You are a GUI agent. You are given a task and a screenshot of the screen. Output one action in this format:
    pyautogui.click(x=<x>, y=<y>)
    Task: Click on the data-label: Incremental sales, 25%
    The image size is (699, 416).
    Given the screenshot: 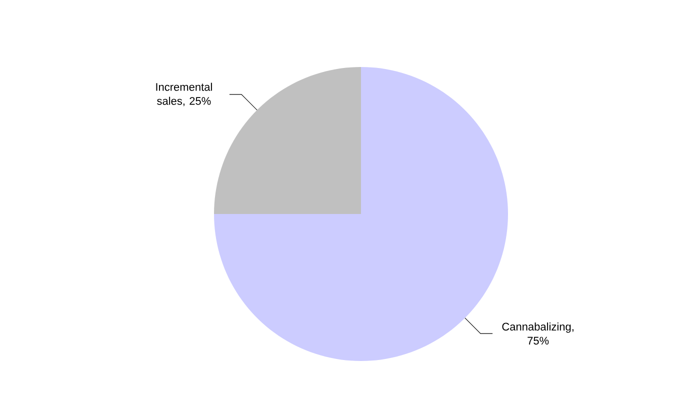 What is the action you would take?
    pyautogui.click(x=184, y=94)
    